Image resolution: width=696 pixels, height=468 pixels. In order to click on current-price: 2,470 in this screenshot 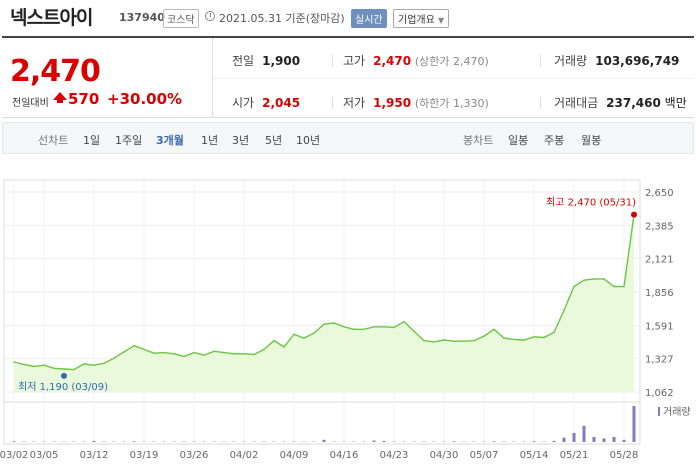, I will do `click(55, 71)`.